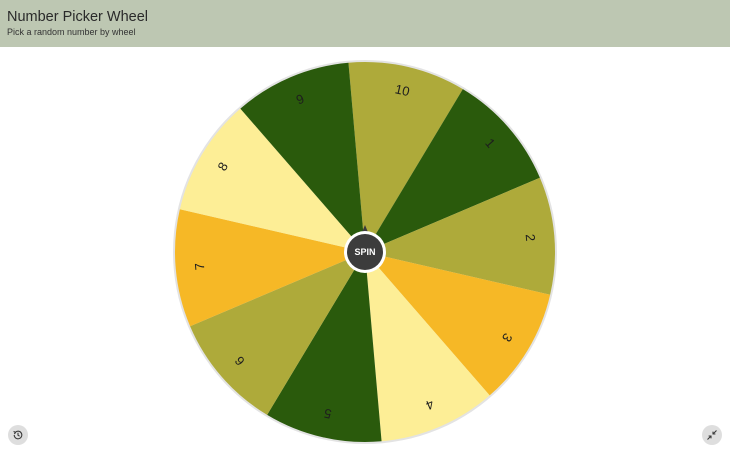 This screenshot has width=730, height=453. What do you see at coordinates (71, 32) in the screenshot?
I see `page-subtitle: Pick a random number by wheel` at bounding box center [71, 32].